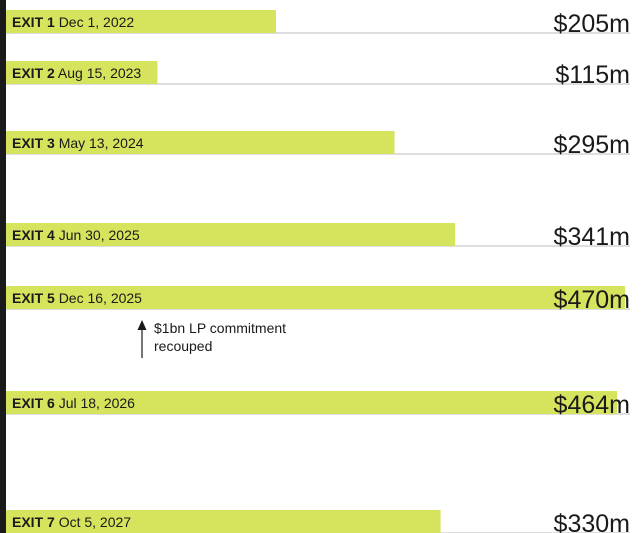 Image resolution: width=642 pixels, height=533 pixels. I want to click on annotation-text: $1bn LP commitment, so click(220, 328).